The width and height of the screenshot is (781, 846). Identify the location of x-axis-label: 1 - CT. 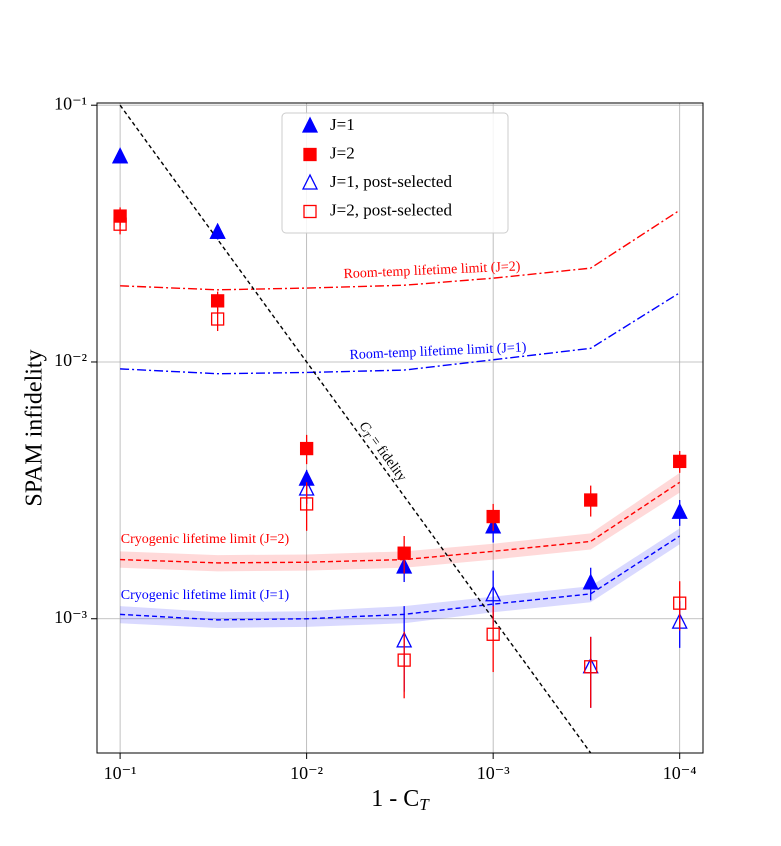
(400, 800).